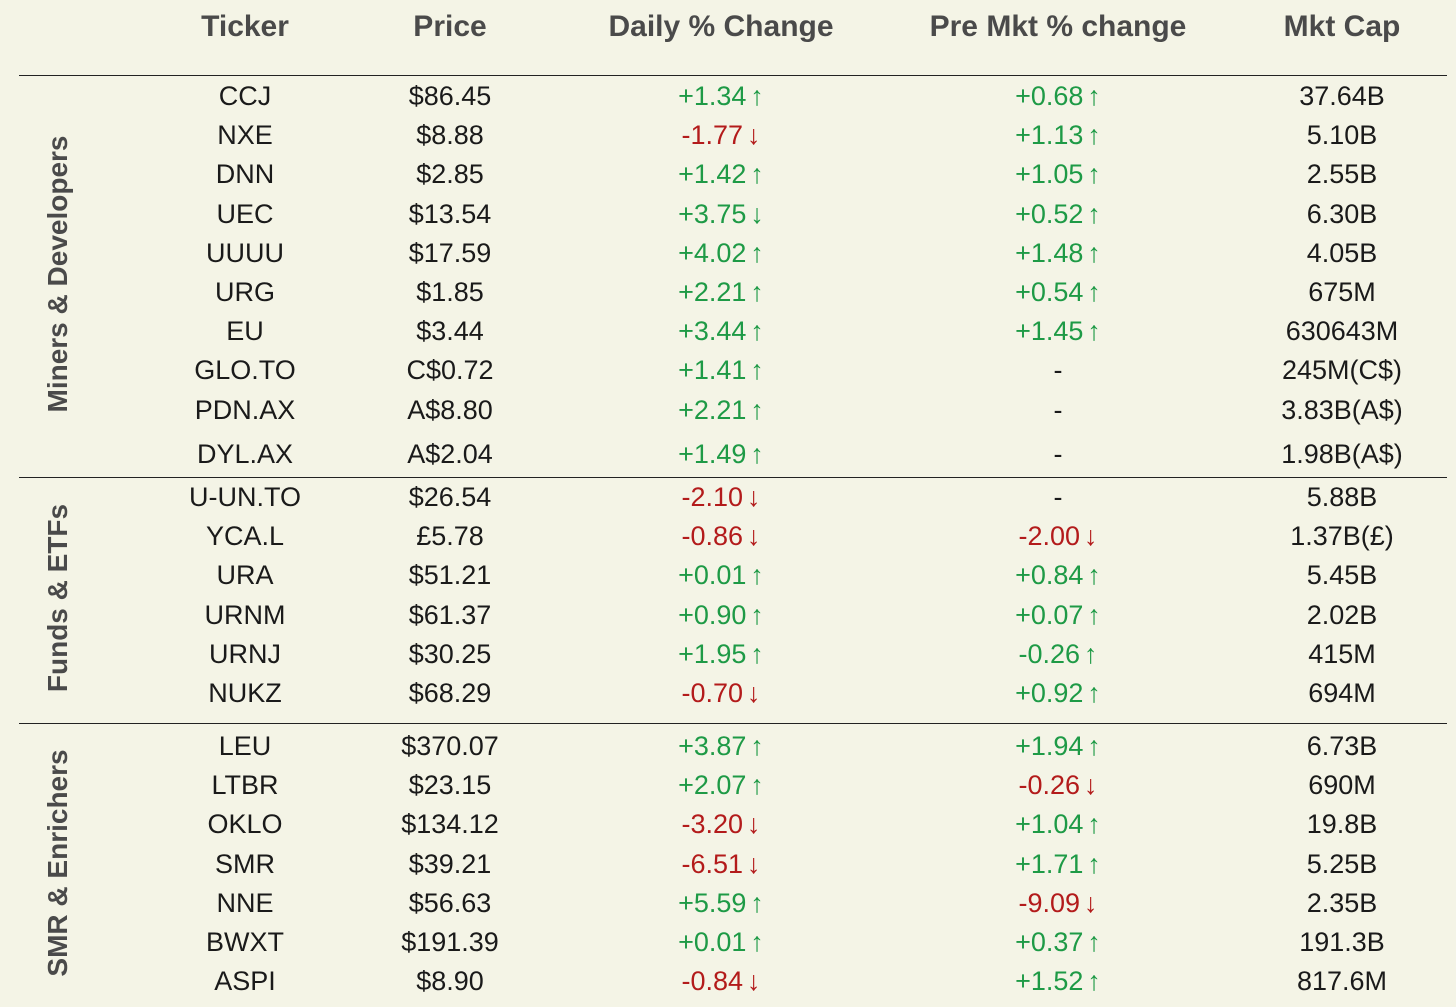 This screenshot has height=1007, width=1456. I want to click on price-cell: $51.21, so click(450, 575).